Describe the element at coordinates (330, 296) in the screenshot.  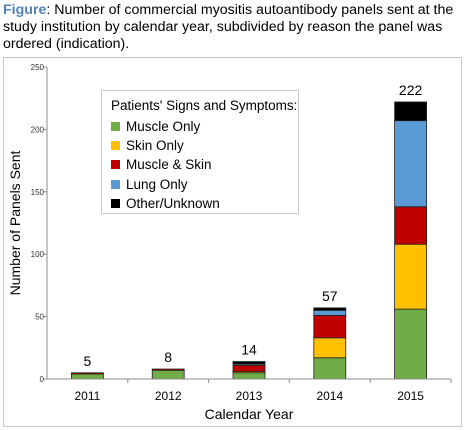
I see `total-label: 57` at that location.